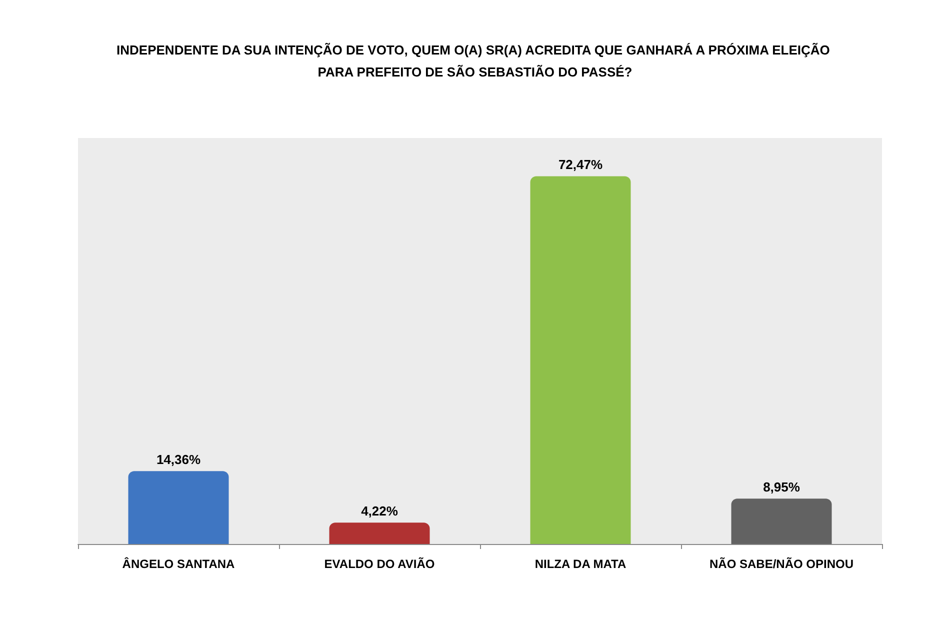 This screenshot has height=622, width=950. Describe the element at coordinates (580, 164) in the screenshot. I see `data-label: 72,47%` at that location.